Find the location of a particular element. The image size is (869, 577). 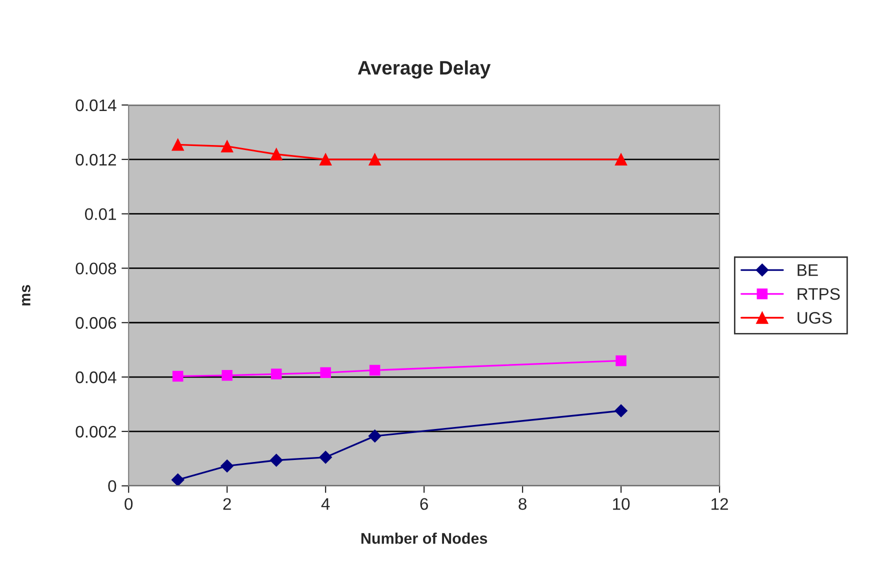

x-tick-label: 10 is located at coordinates (621, 504).